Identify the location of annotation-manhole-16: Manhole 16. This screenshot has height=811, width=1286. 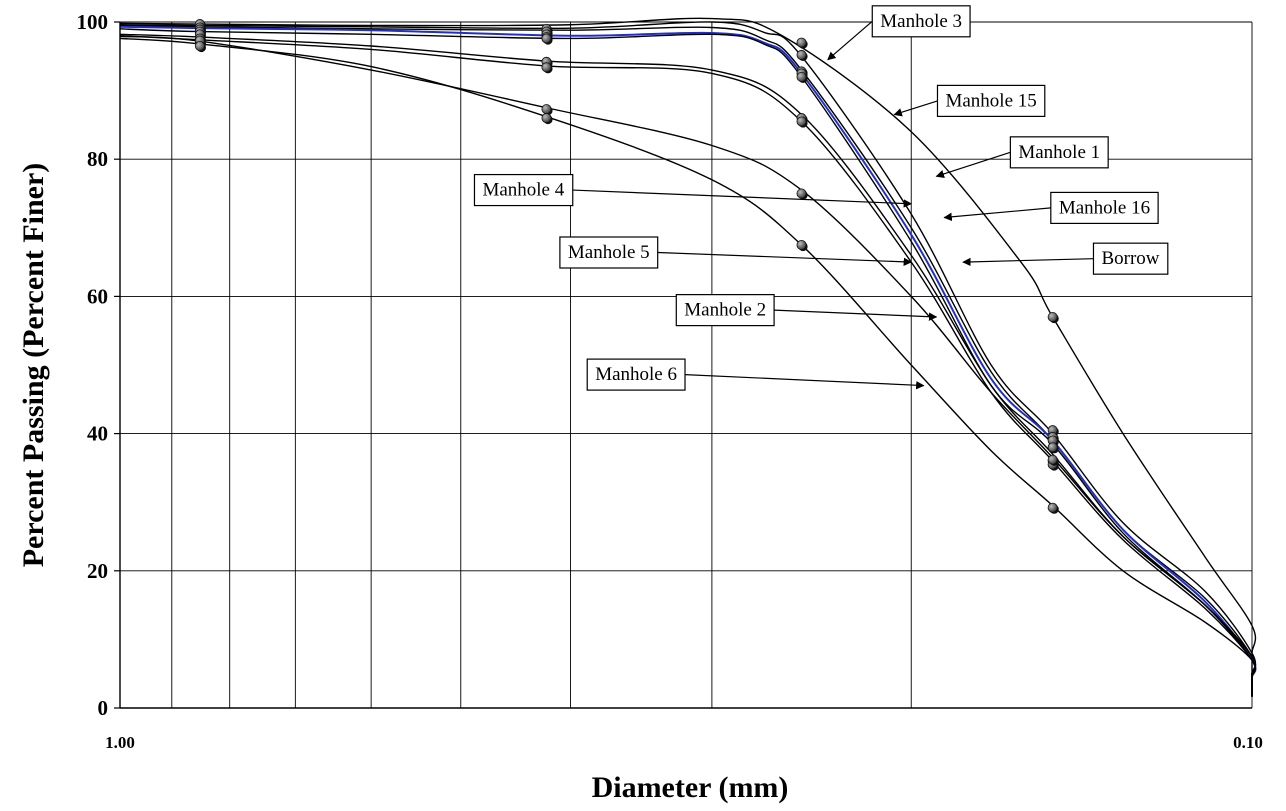
(1051, 208).